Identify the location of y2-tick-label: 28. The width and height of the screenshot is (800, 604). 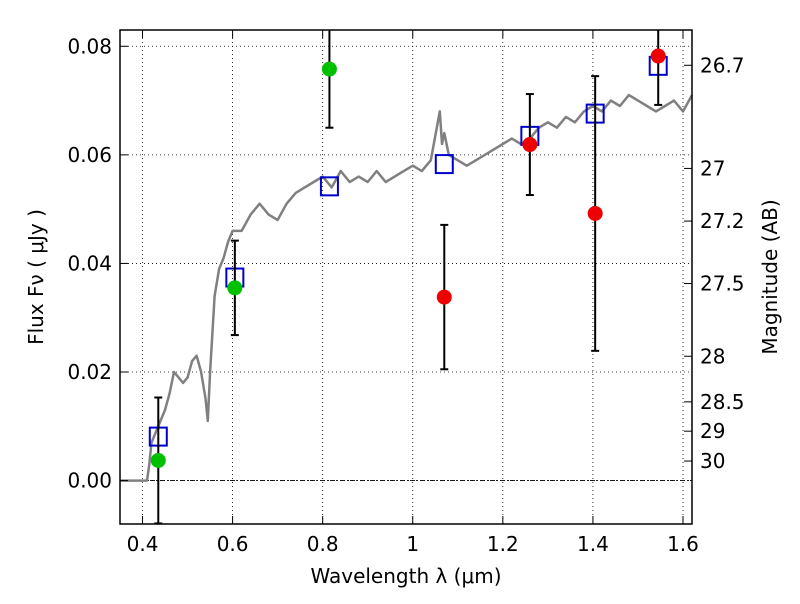
(712, 356).